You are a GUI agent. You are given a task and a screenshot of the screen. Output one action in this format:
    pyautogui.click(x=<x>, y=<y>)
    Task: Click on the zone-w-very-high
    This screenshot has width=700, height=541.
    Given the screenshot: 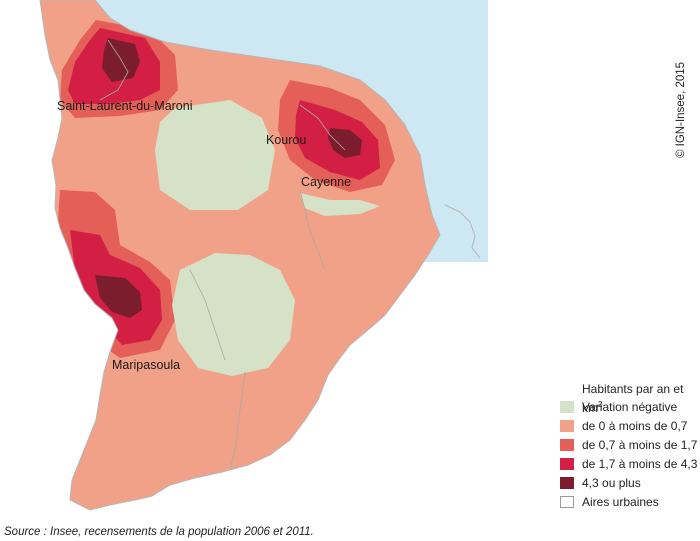 What is the action you would take?
    pyautogui.click(x=118, y=296)
    